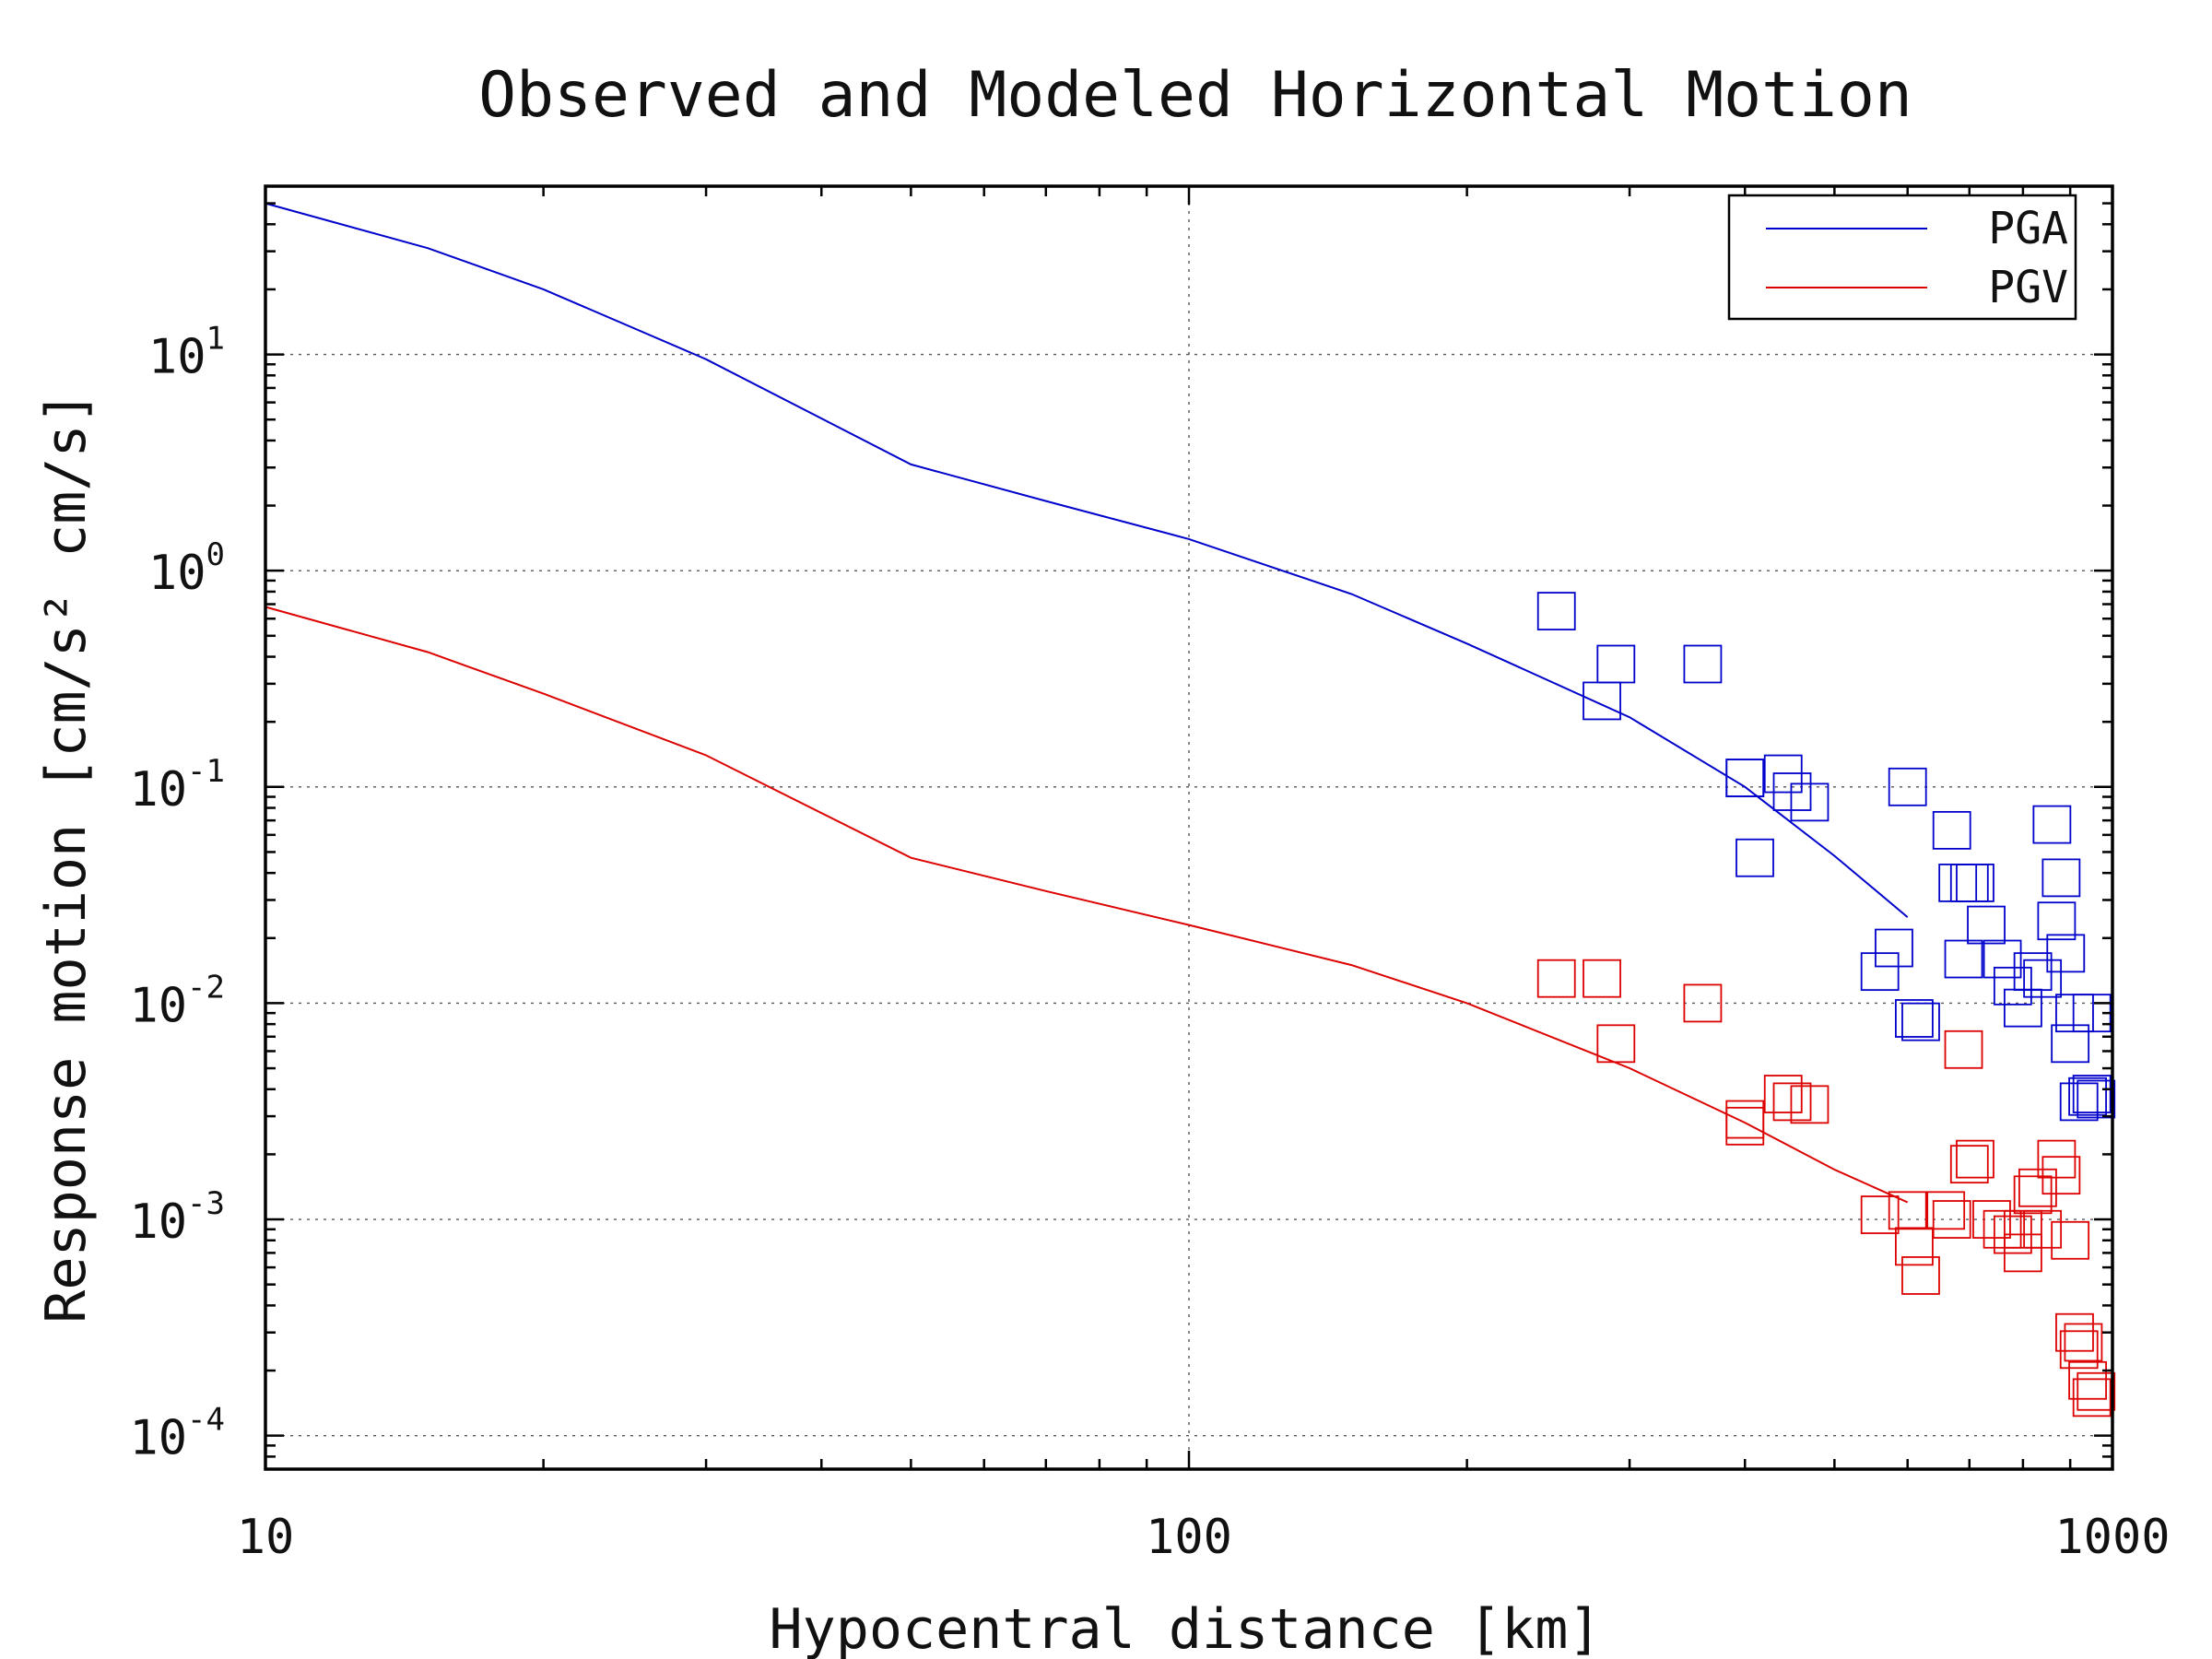  Describe the element at coordinates (177, 1001) in the screenshot. I see `y-tick-label: 10⁻²` at that location.